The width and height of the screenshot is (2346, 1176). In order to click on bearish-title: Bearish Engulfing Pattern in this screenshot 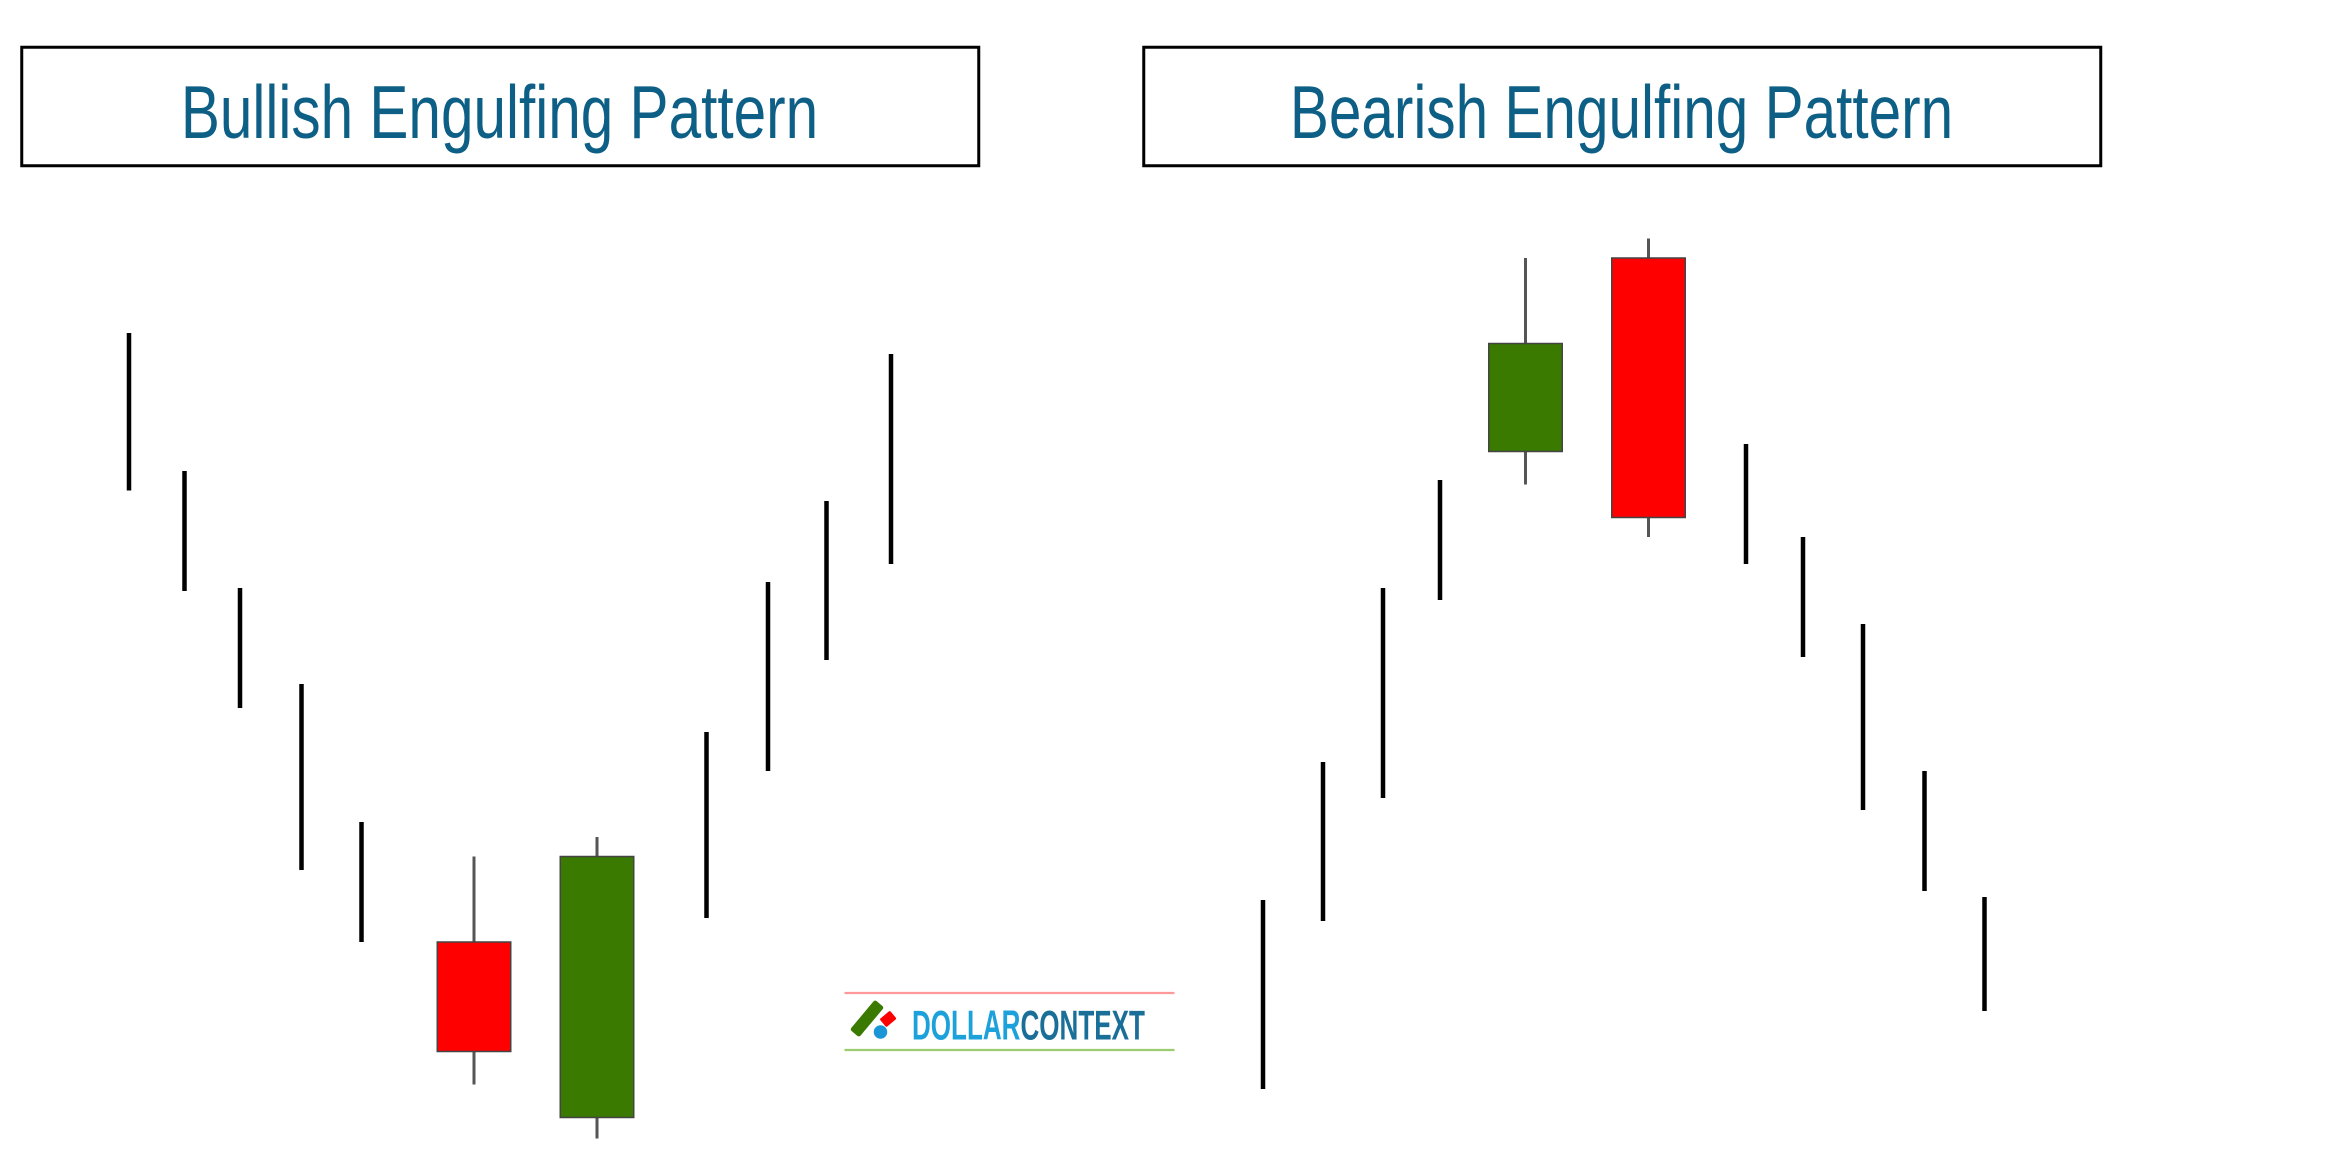, I will do `click(1621, 113)`.